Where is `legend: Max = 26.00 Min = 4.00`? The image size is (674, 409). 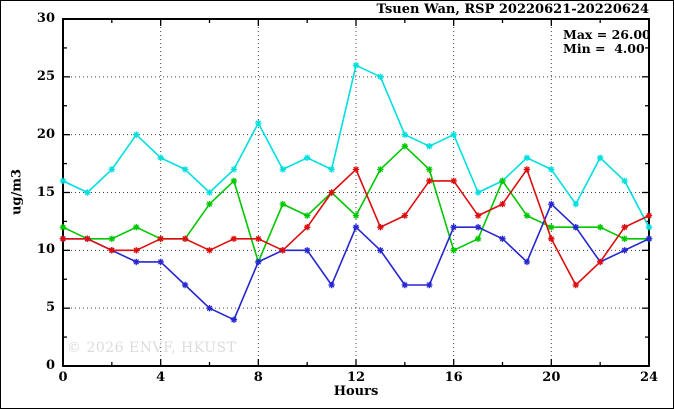
legend: Max = 26.00 Min = 4.00 is located at coordinates (607, 42).